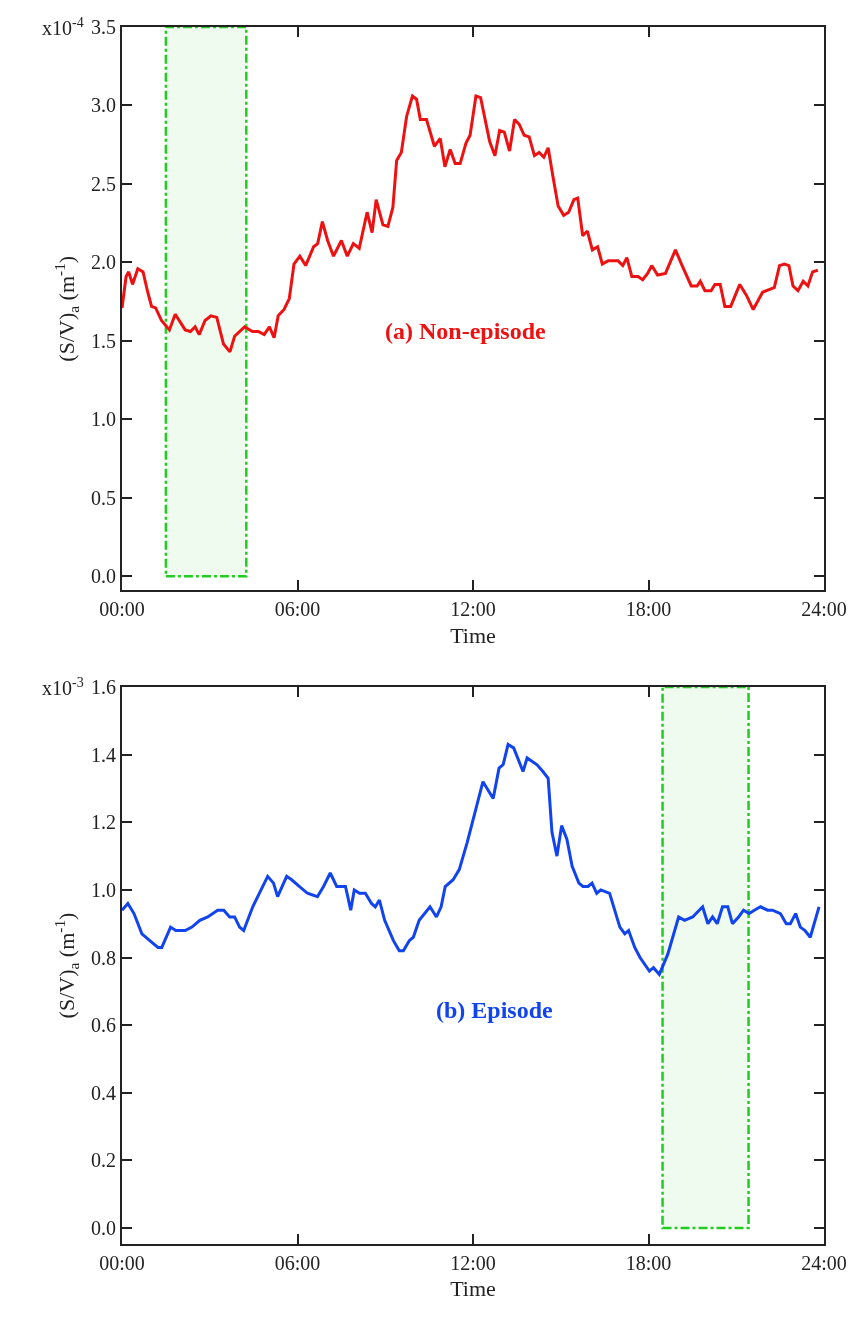  I want to click on annotation: (b) Episode, so click(495, 1010).